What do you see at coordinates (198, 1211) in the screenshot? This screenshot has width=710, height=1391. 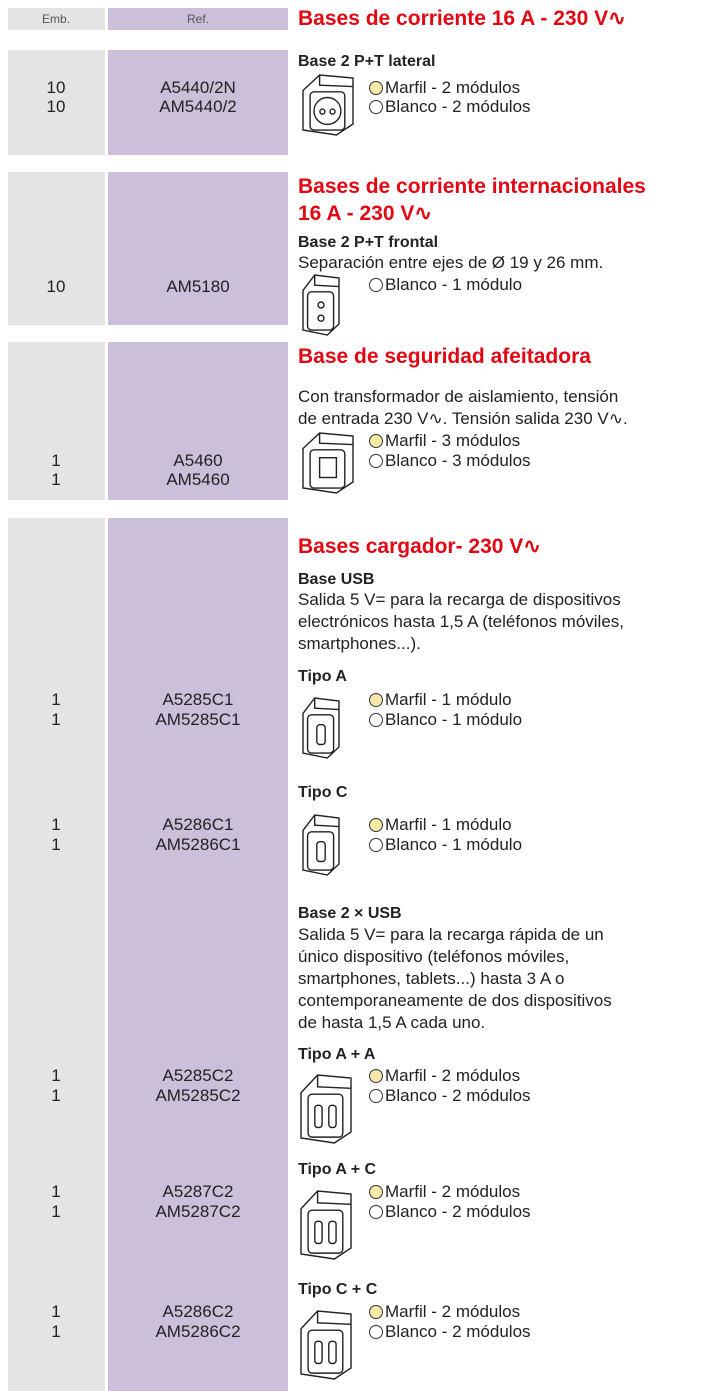 I see `ref-value: AM5287C2` at bounding box center [198, 1211].